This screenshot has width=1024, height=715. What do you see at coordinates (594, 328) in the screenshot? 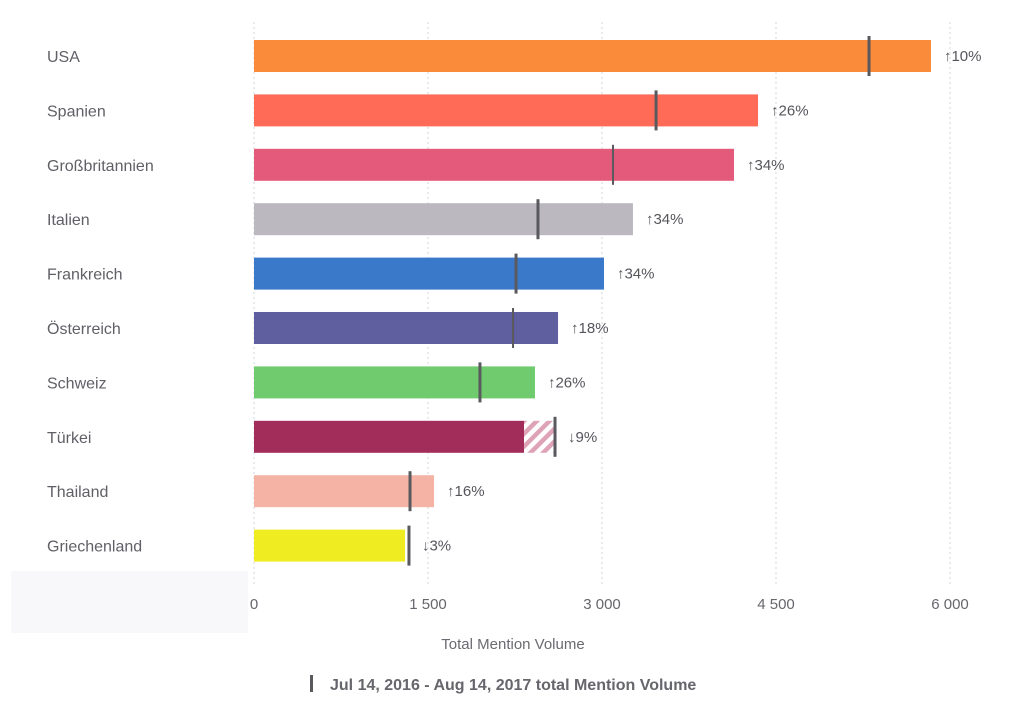
I see `change-percent: 18%` at bounding box center [594, 328].